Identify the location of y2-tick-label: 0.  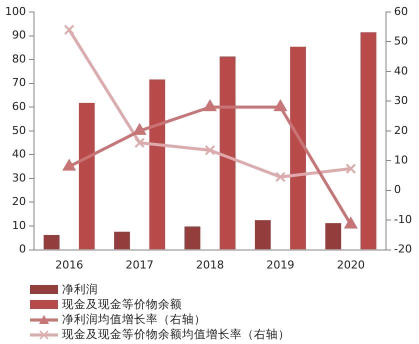
(398, 189).